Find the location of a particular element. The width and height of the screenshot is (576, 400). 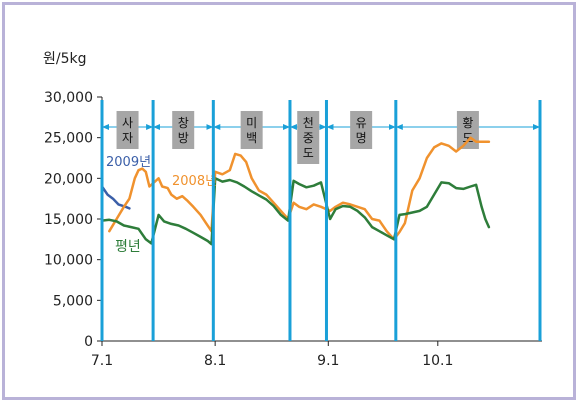

period-label-line: 방 is located at coordinates (183, 138).